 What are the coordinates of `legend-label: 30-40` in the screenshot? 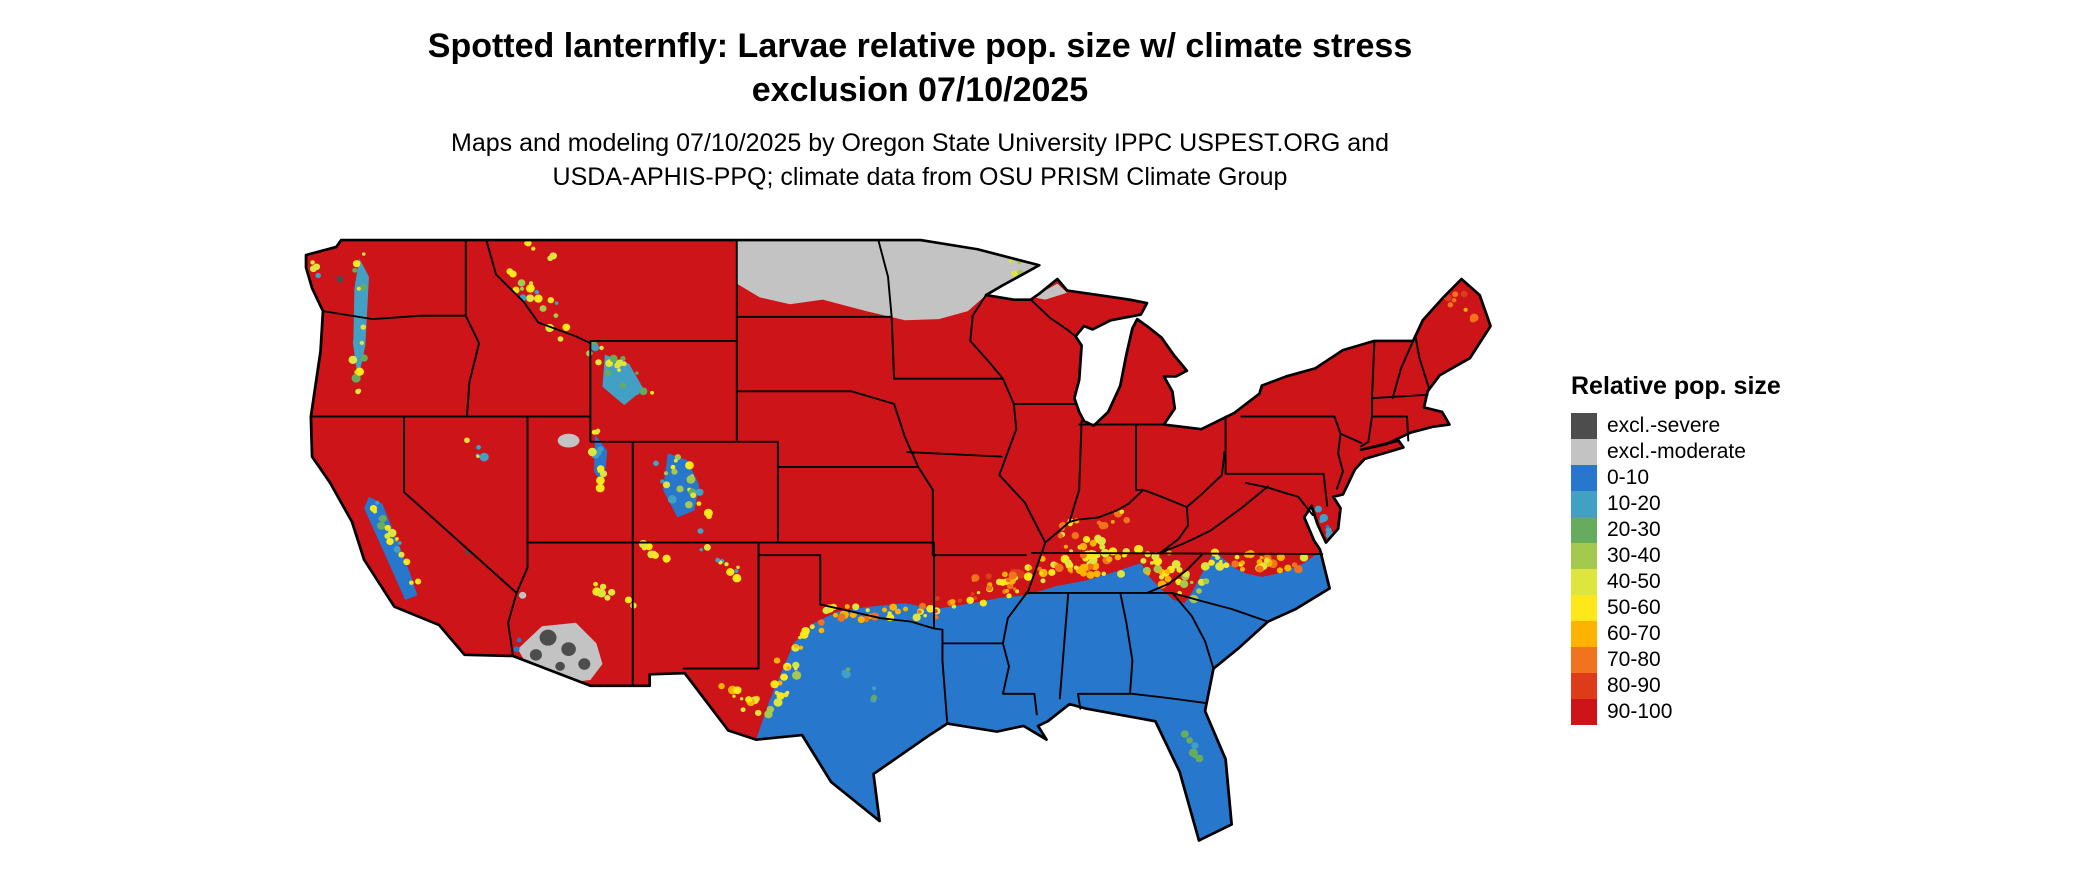 It's located at (1634, 555).